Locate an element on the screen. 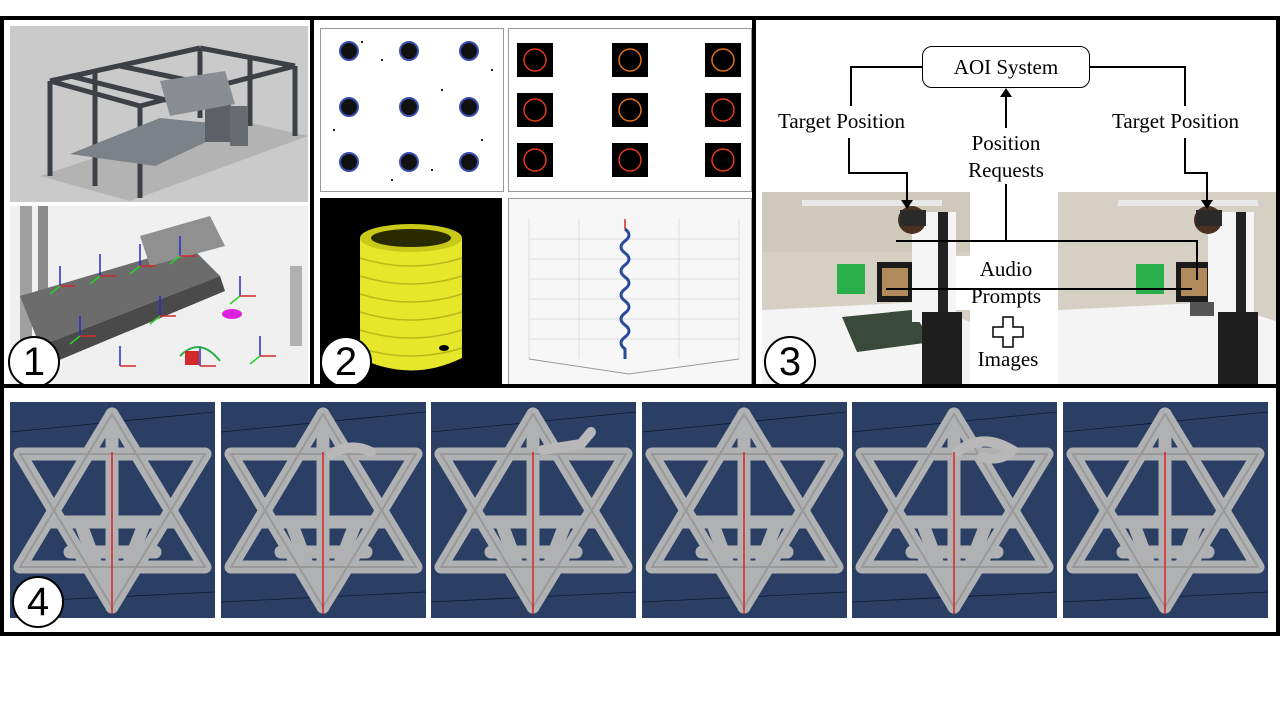 This screenshot has width=1280, height=720. trajectory-3d-plot is located at coordinates (630, 291).